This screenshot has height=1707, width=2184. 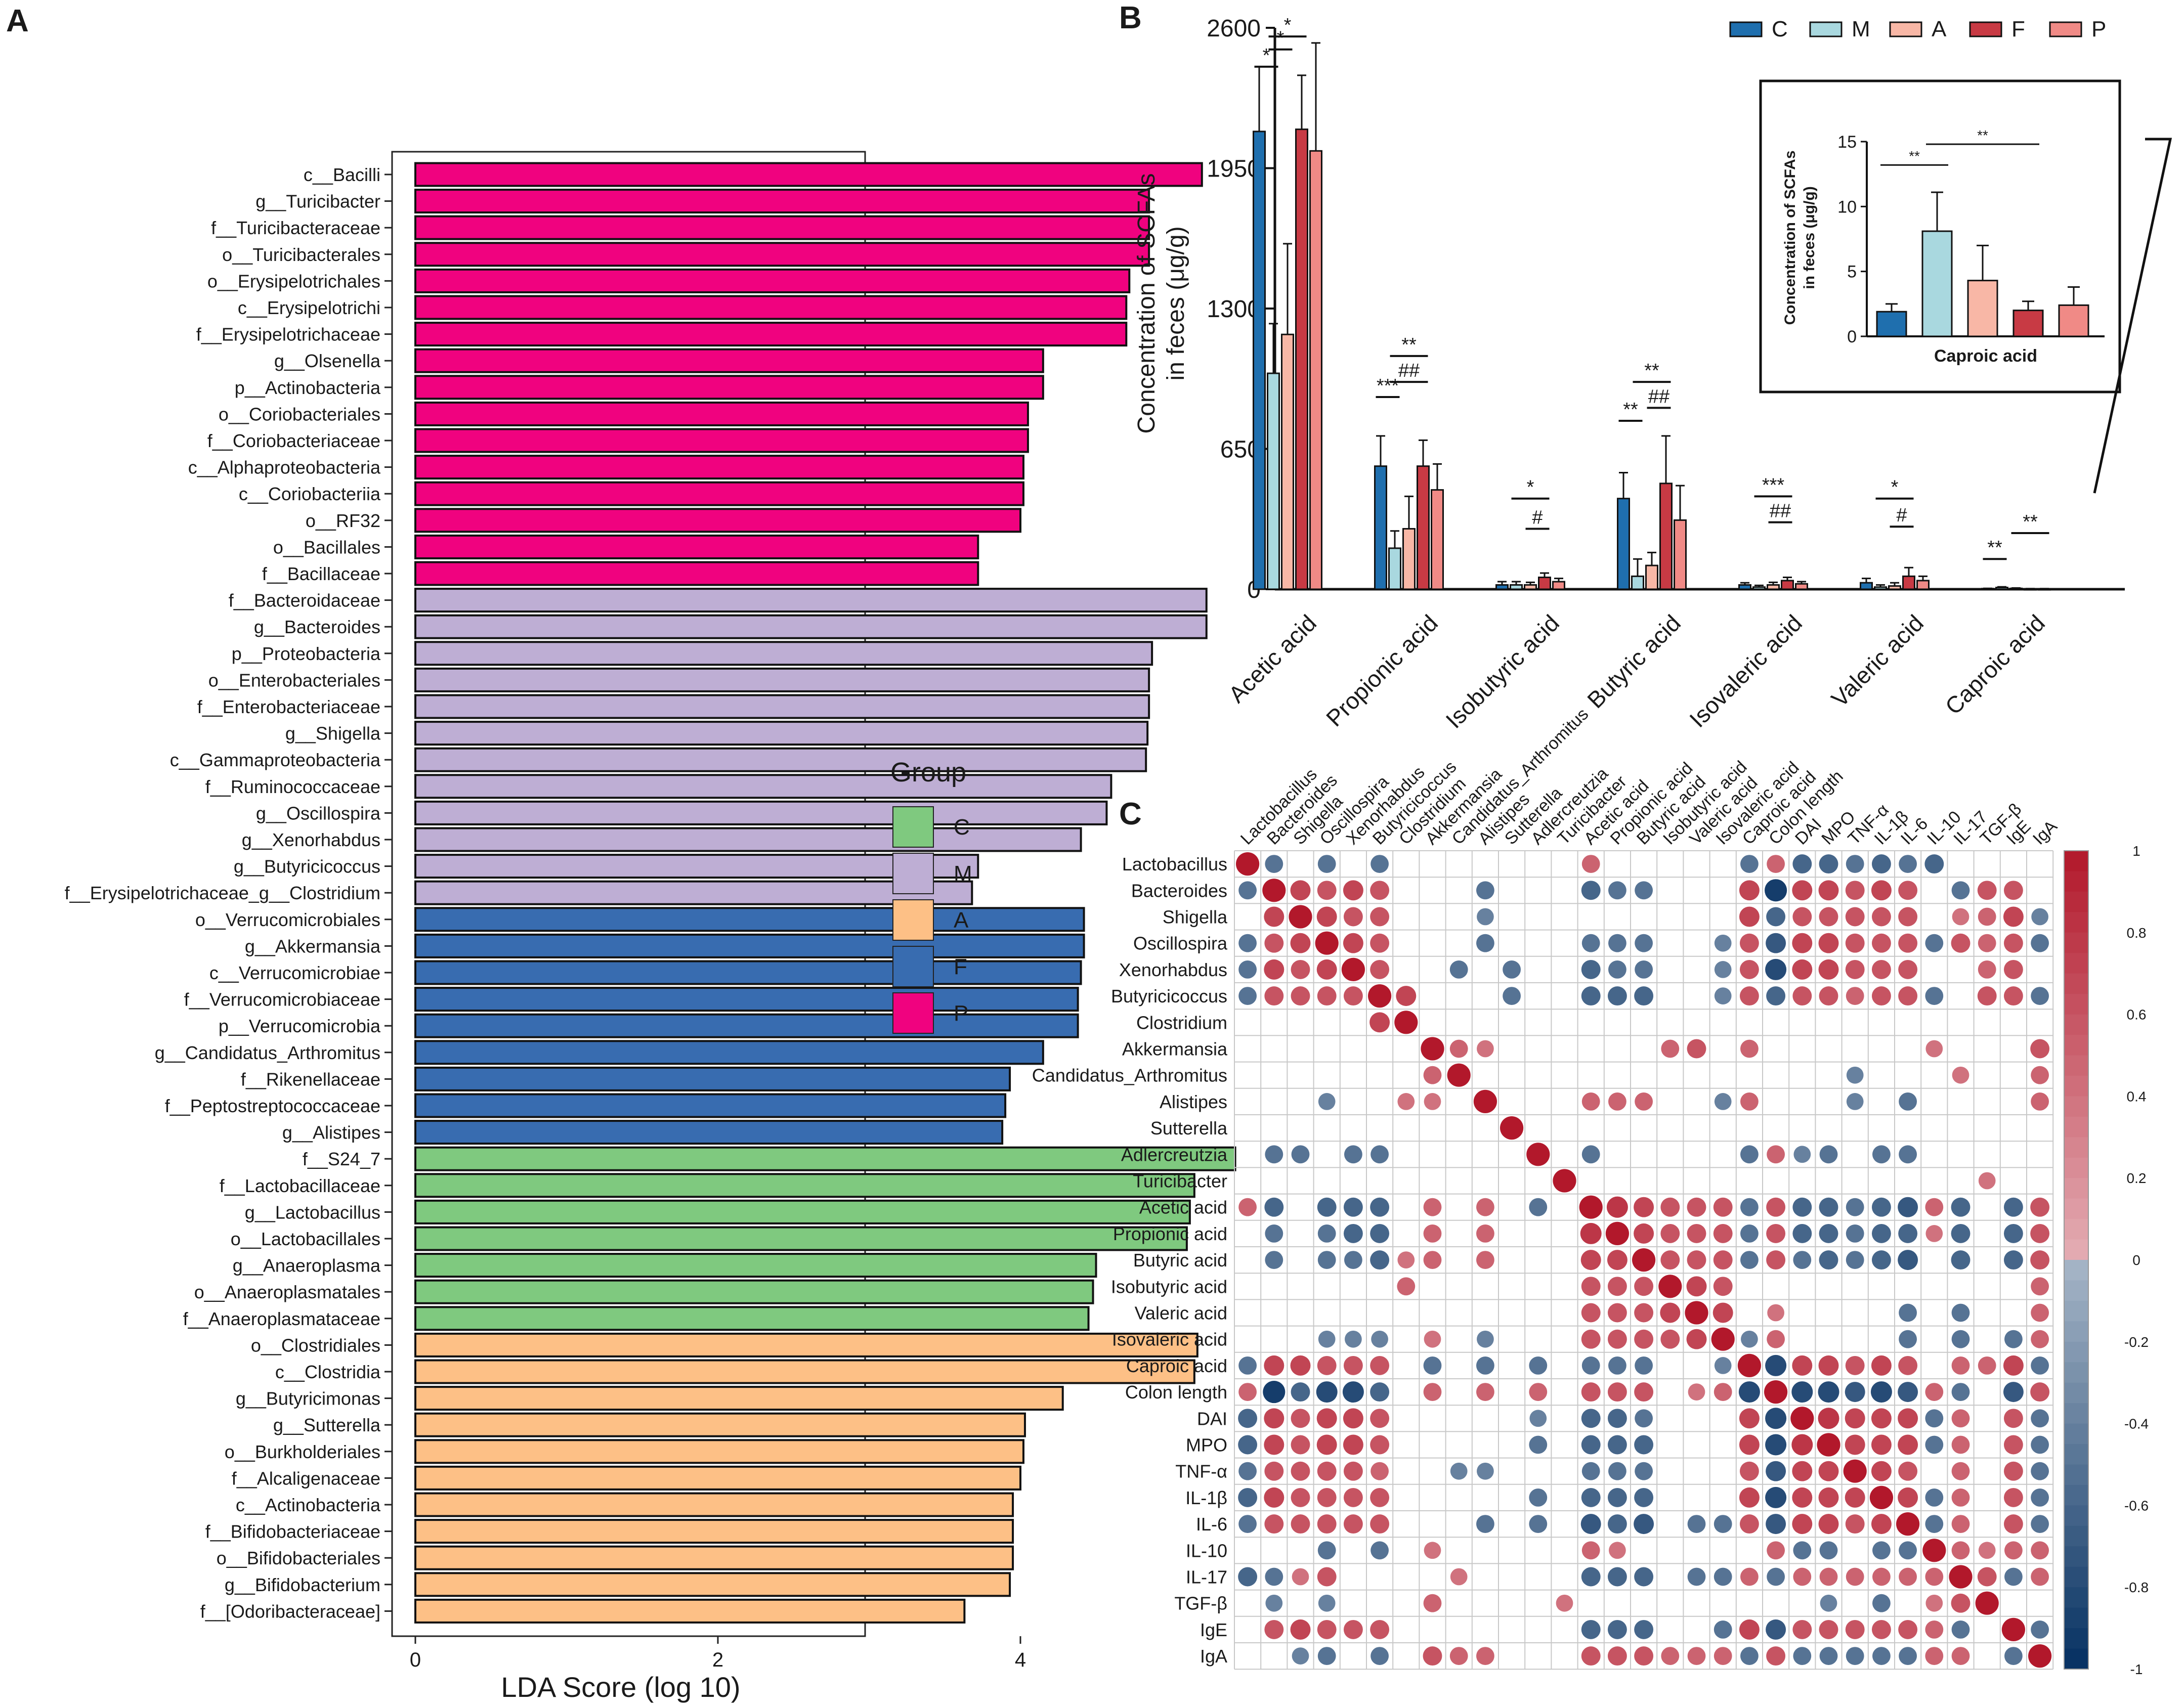 I want to click on heatmap-row-label: Caproic acid, so click(x=1177, y=1365).